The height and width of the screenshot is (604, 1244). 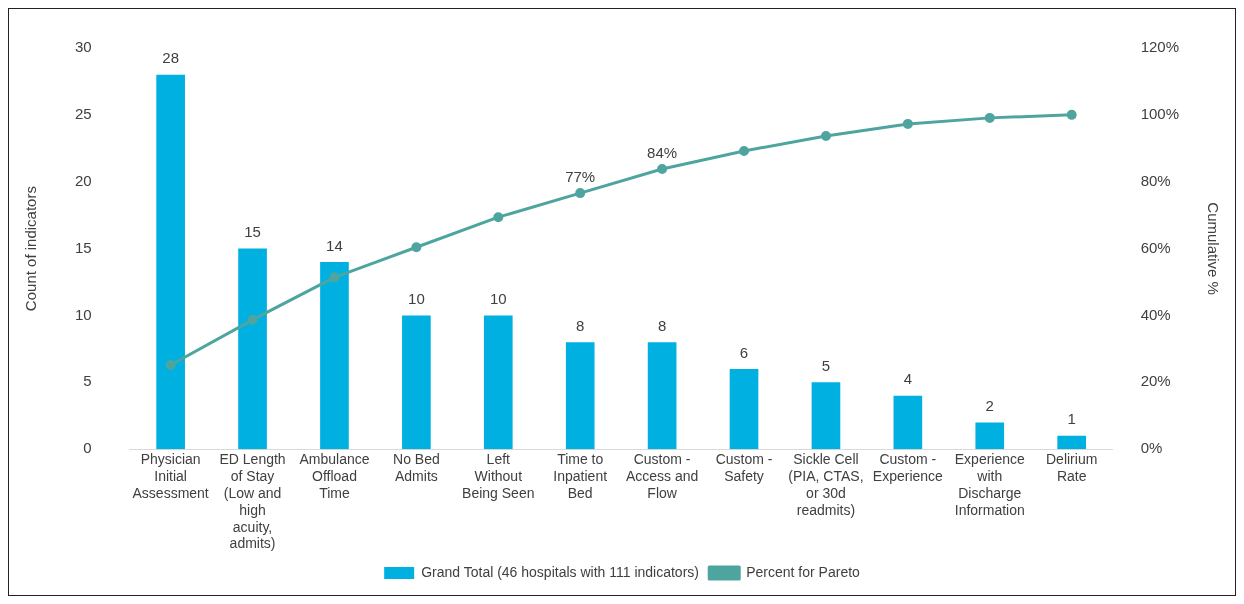 What do you see at coordinates (252, 232) in the screenshot?
I see `data-label: 15` at bounding box center [252, 232].